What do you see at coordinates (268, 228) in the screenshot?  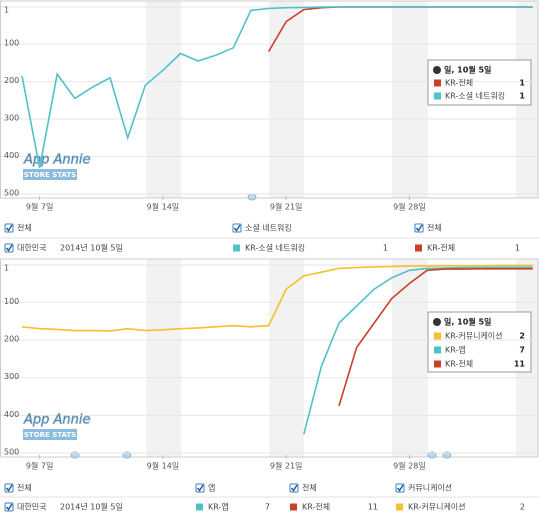 I see `filter-label: 소셜 네트워킹` at bounding box center [268, 228].